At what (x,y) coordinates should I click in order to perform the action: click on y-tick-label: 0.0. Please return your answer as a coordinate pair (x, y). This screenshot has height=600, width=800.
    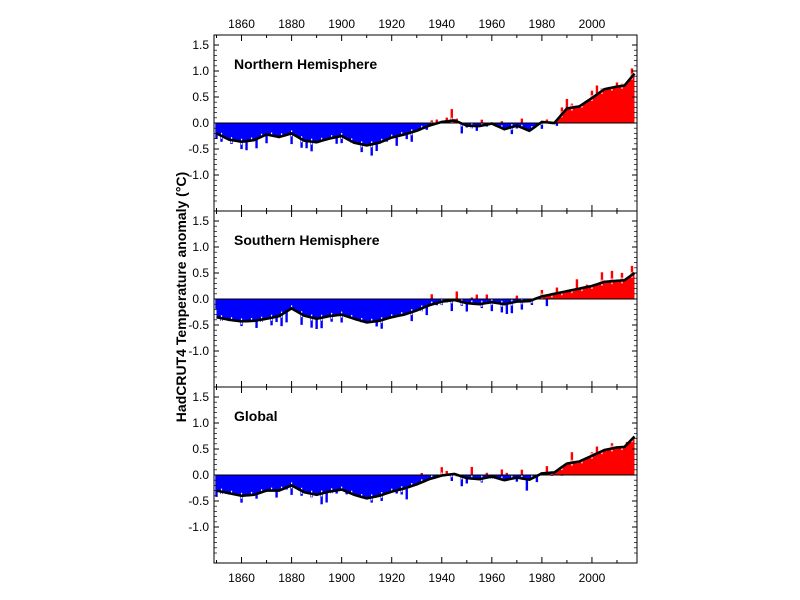
    Looking at the image, I should click on (200, 475).